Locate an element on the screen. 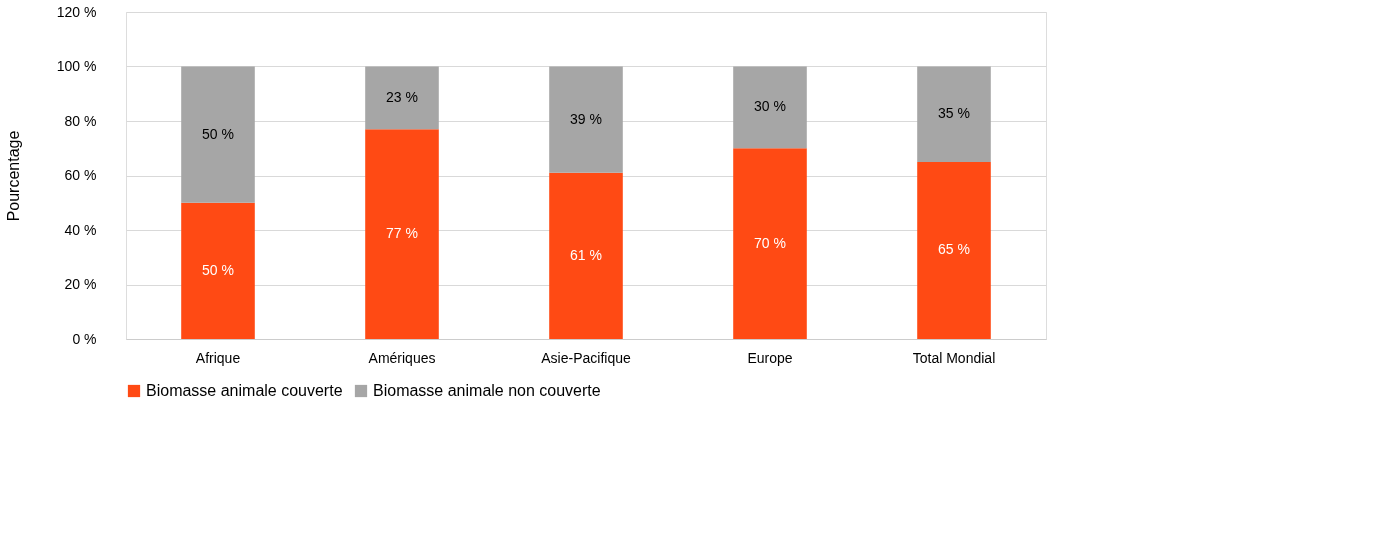 The image size is (1392, 553). data-label: 30 % is located at coordinates (770, 106).